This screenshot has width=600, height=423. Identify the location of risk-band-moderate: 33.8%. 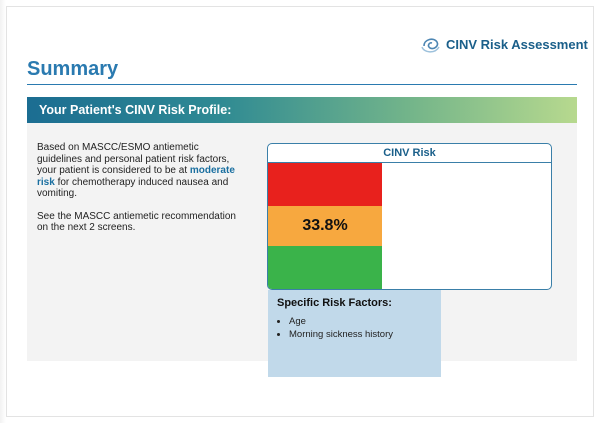
(325, 226).